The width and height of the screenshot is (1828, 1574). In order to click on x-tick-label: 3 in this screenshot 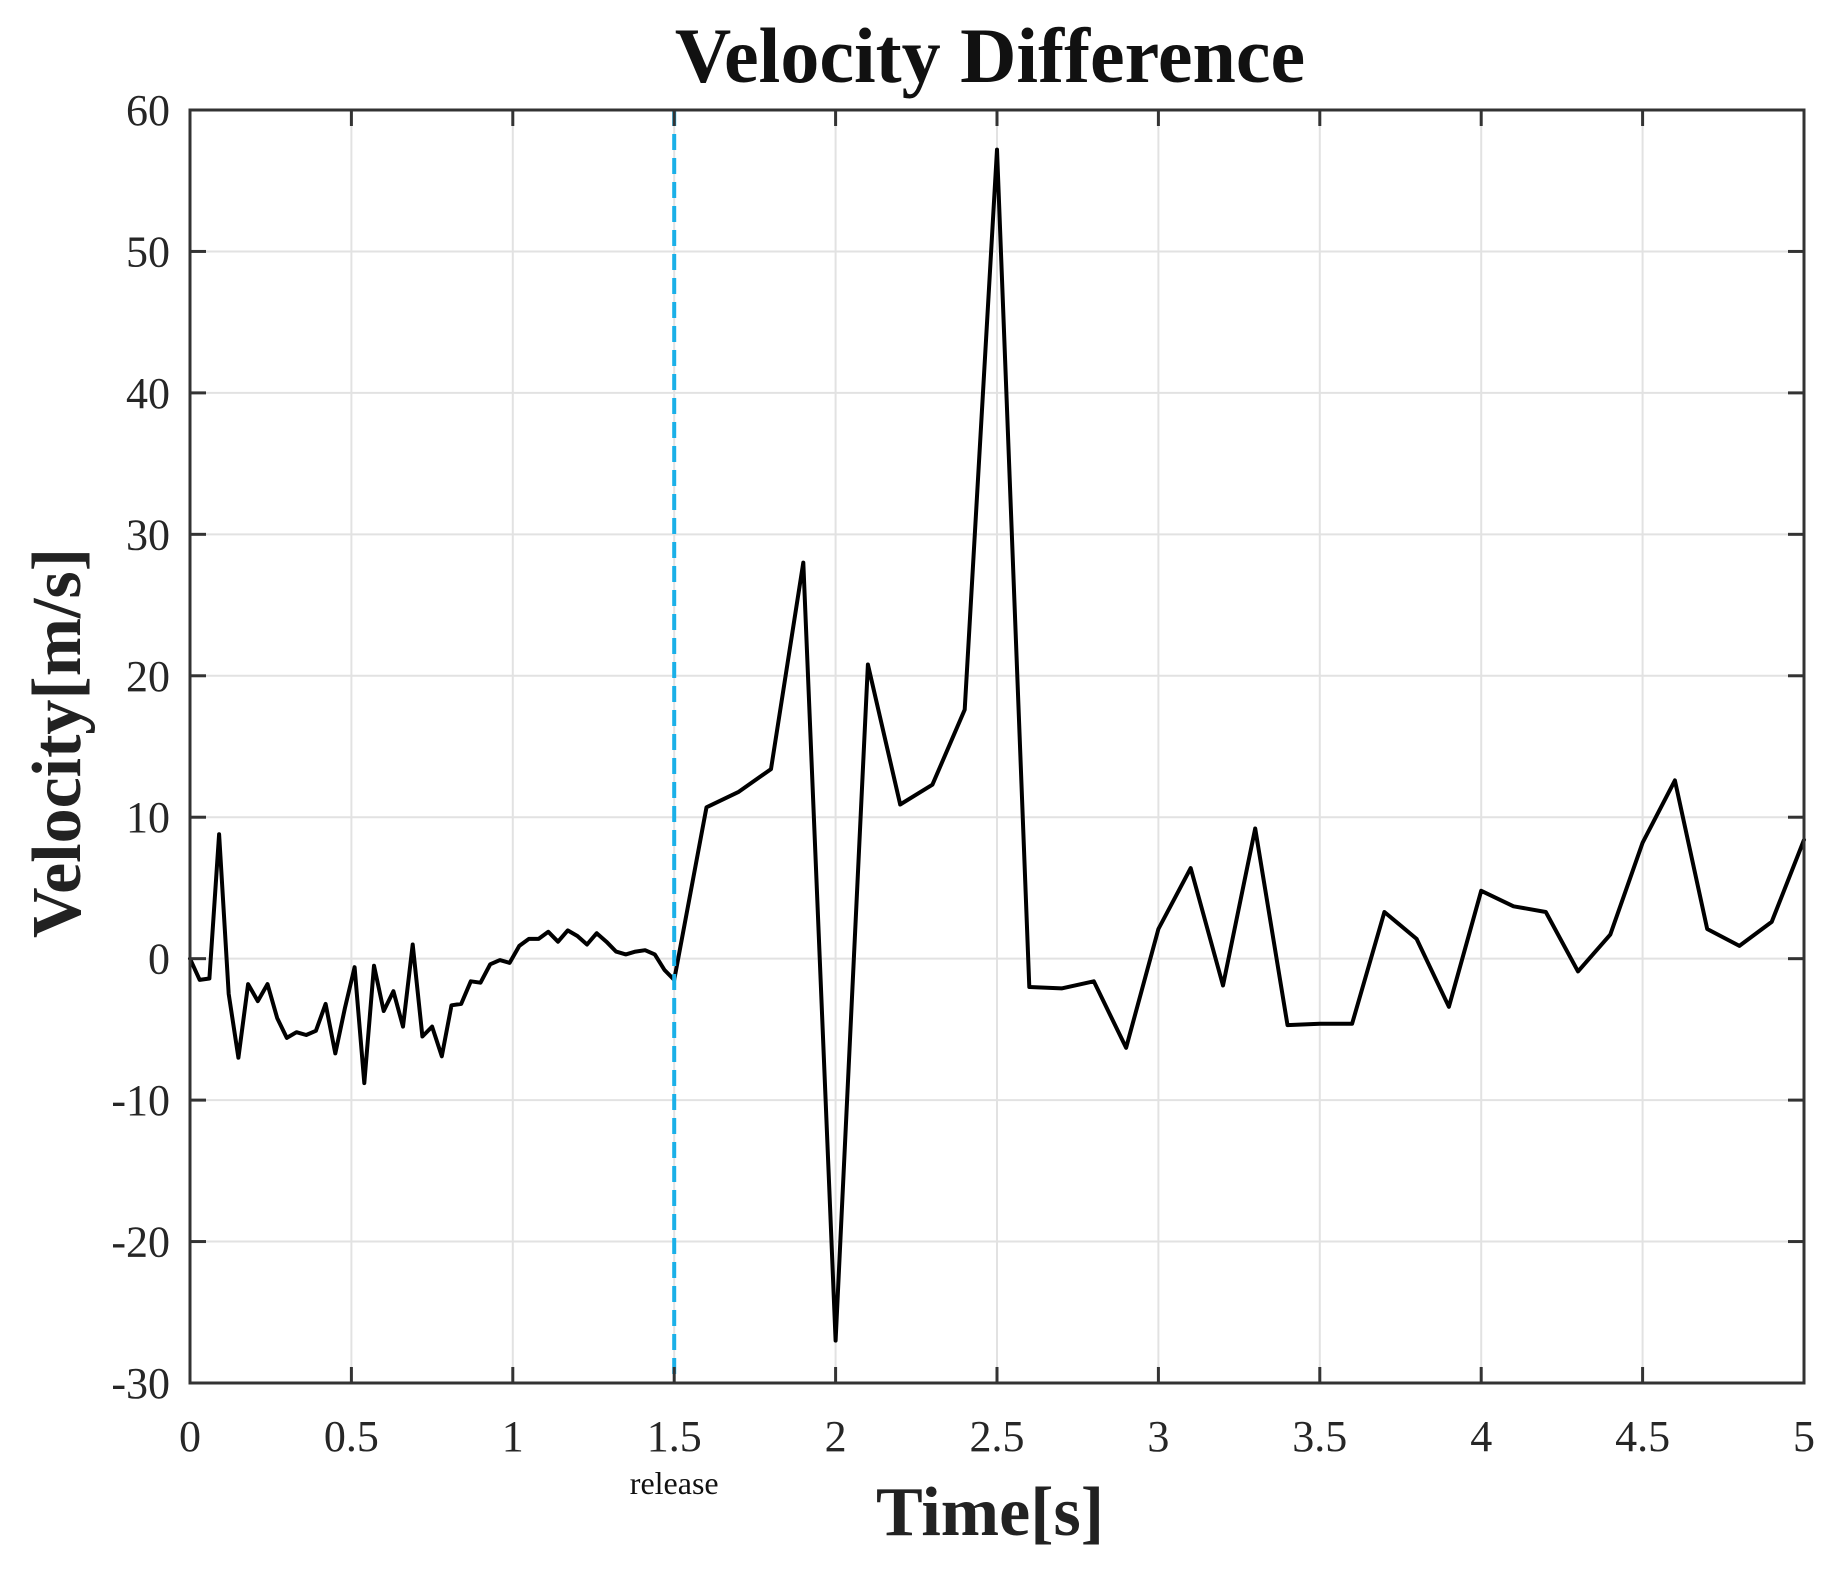, I will do `click(1158, 1436)`.